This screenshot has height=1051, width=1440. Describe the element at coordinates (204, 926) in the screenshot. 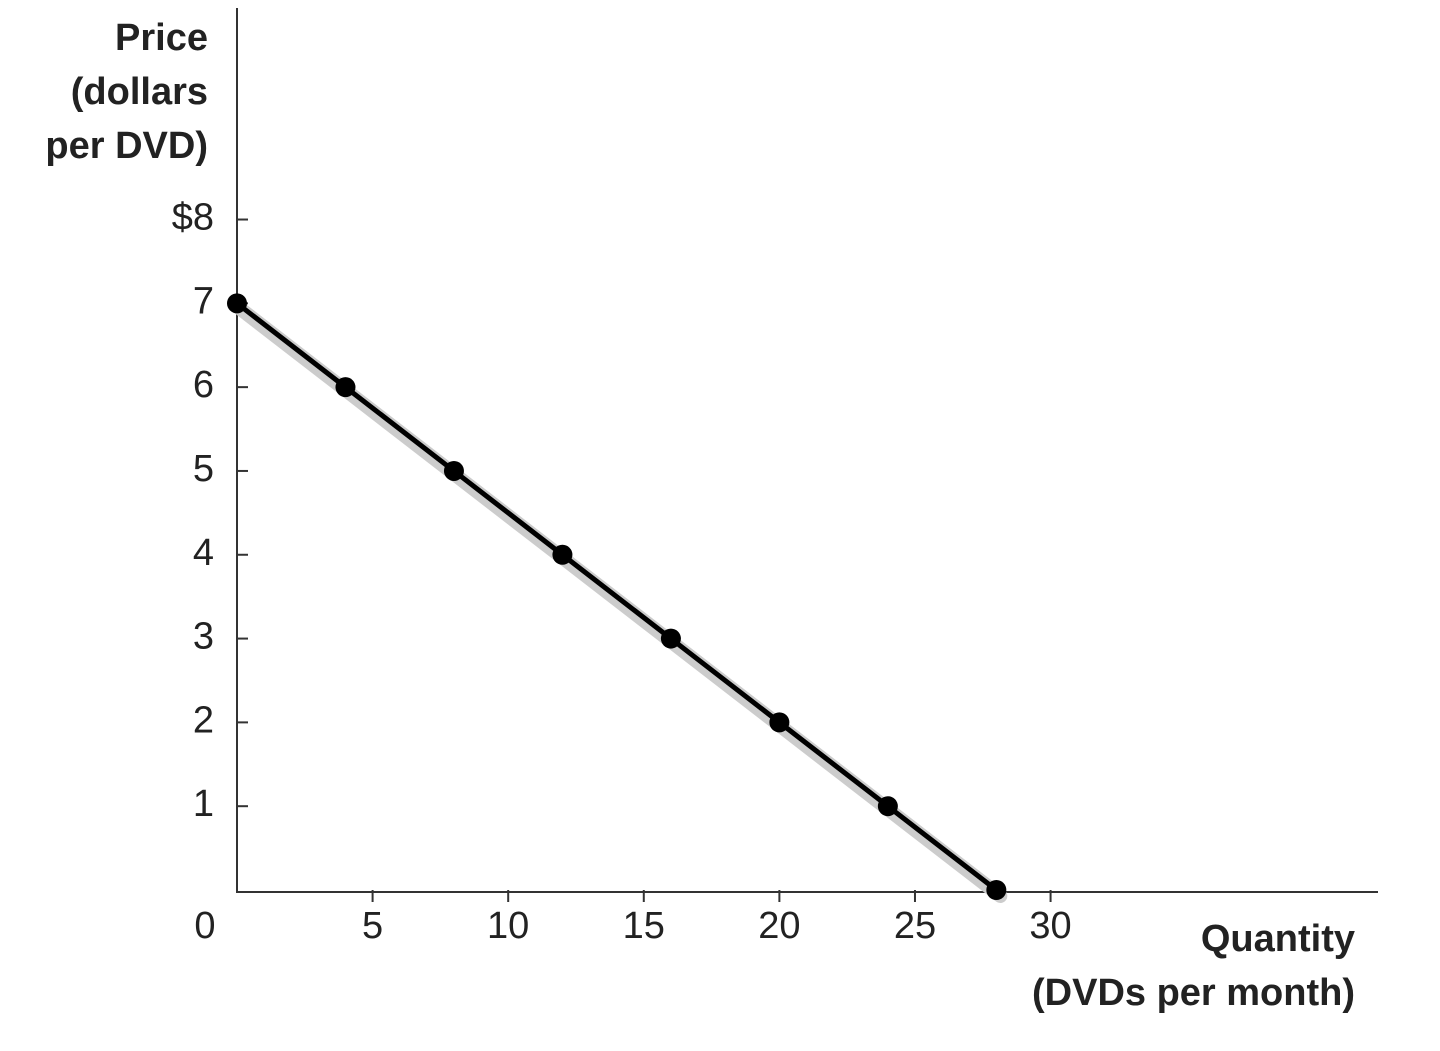

I see `x-tick-label: 0` at that location.